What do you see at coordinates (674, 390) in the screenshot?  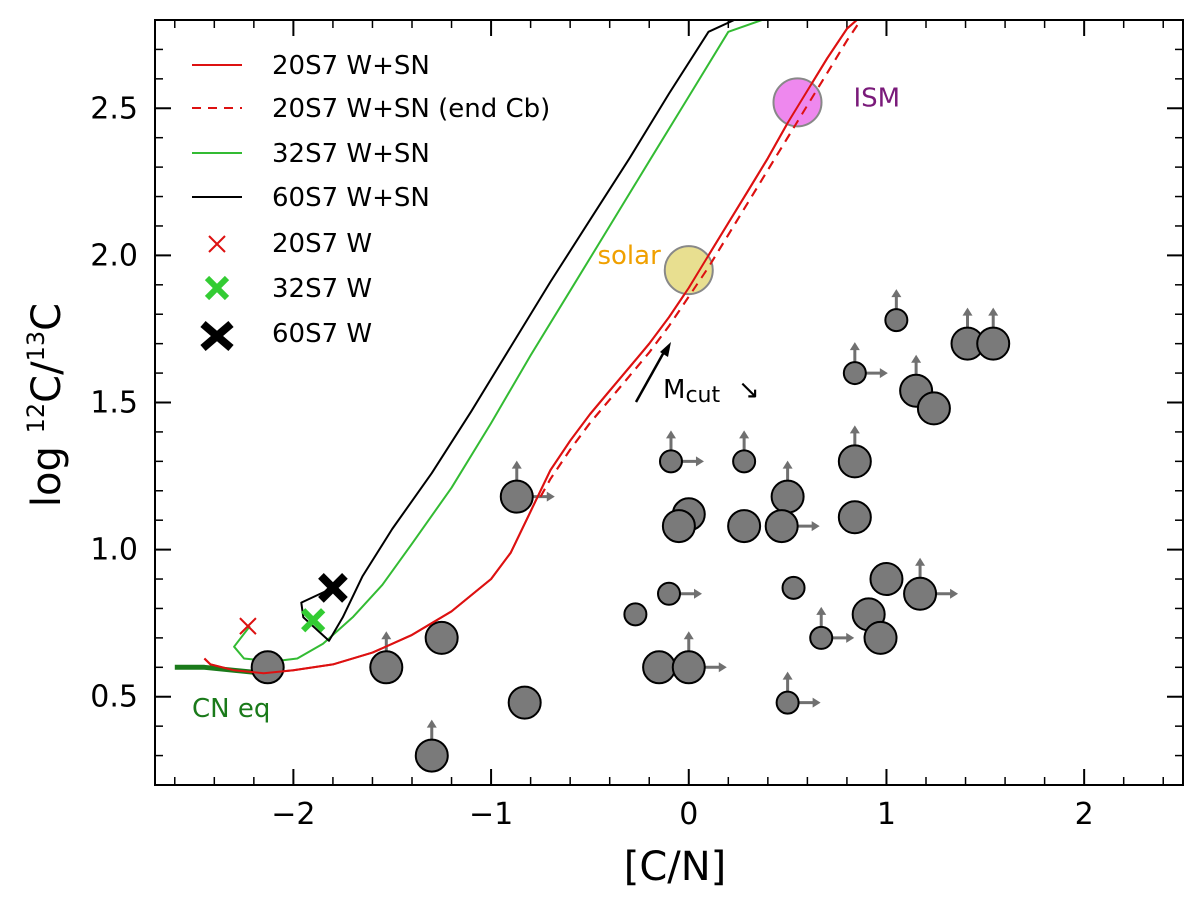 I see `mcut-label-main: M` at bounding box center [674, 390].